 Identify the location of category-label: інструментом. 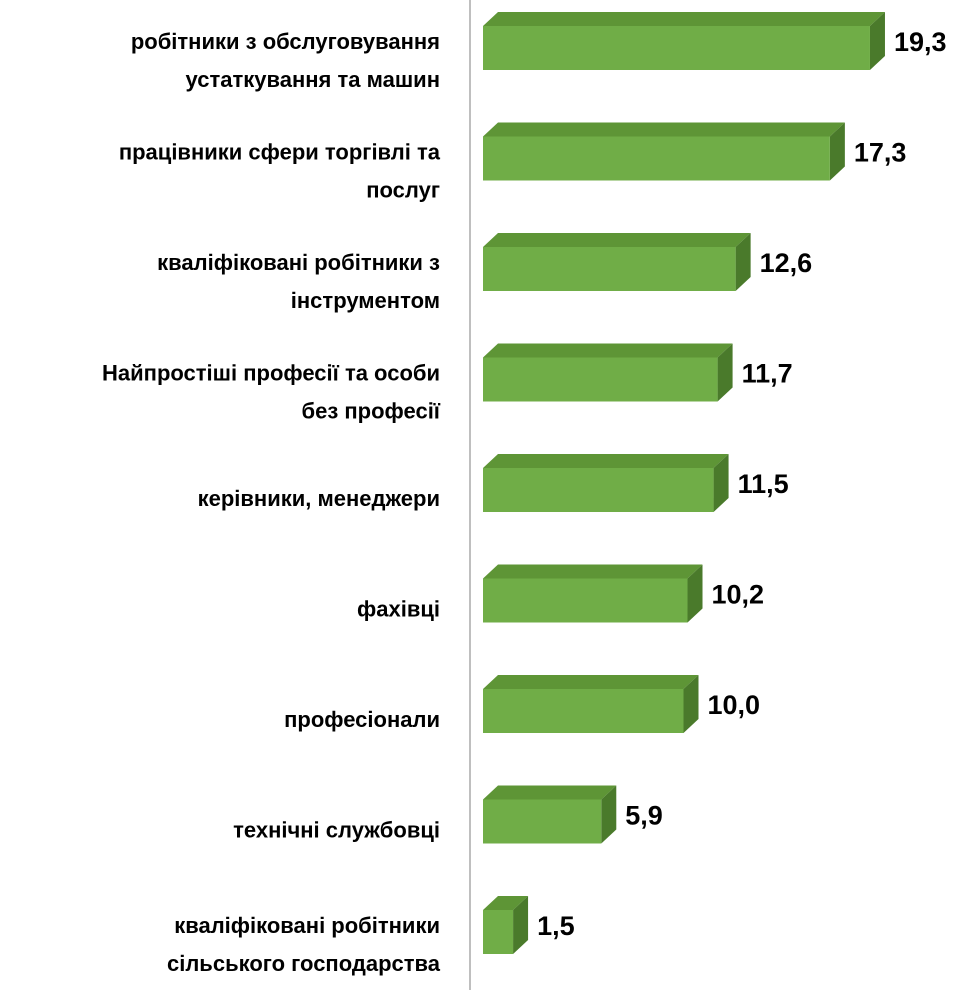
(365, 300).